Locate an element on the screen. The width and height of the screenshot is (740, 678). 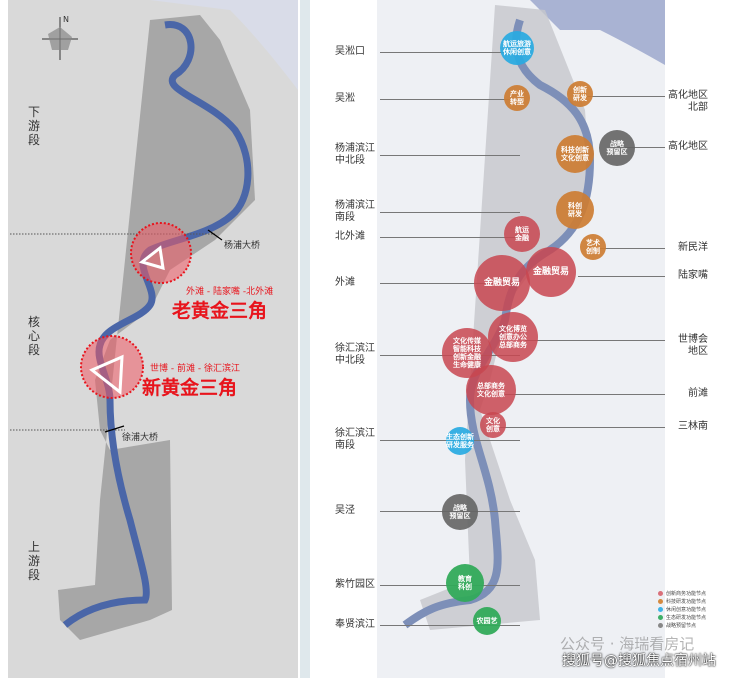
right-place-label: 高化地区 is located at coordinates (688, 146).